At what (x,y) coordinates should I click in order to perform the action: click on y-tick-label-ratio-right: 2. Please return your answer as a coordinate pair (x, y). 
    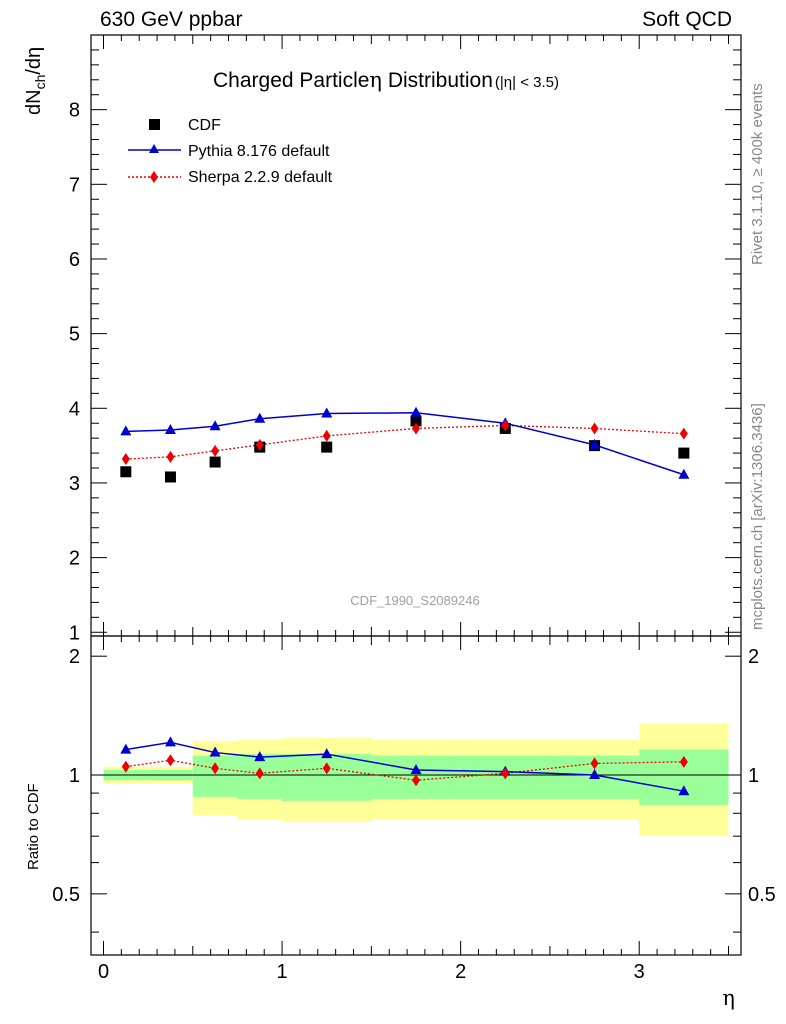
    Looking at the image, I should click on (753, 657).